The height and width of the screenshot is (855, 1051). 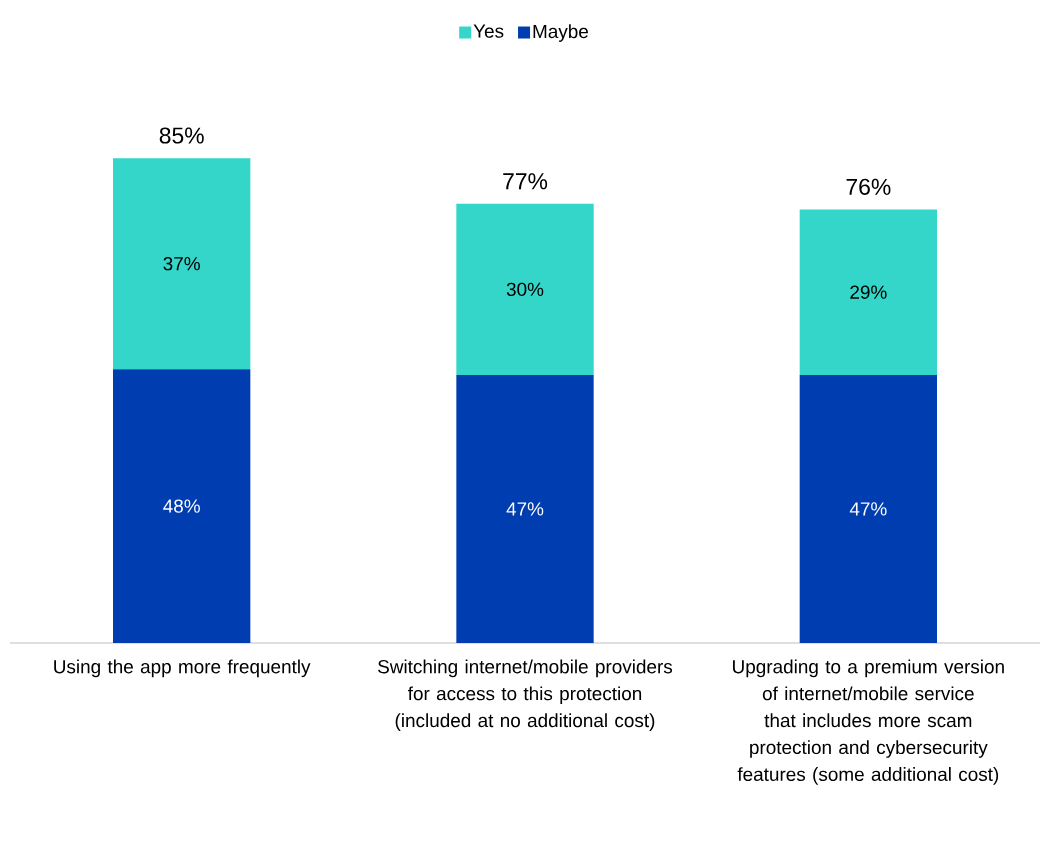 What do you see at coordinates (181, 135) in the screenshot?
I see `total-label: 85%` at bounding box center [181, 135].